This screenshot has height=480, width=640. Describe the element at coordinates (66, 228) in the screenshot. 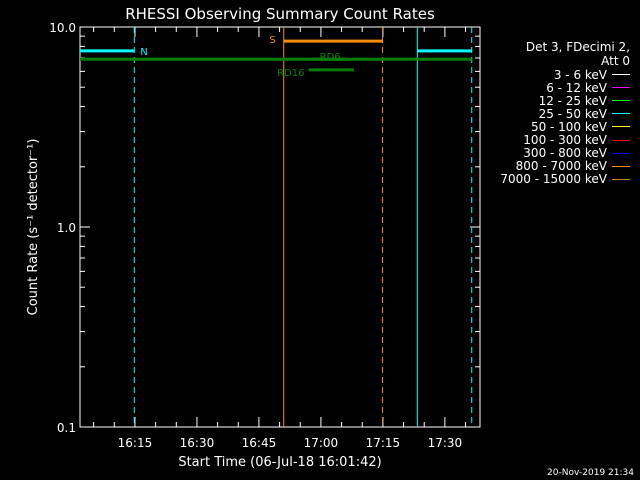

I see `y-tick-label: 1.0` at that location.